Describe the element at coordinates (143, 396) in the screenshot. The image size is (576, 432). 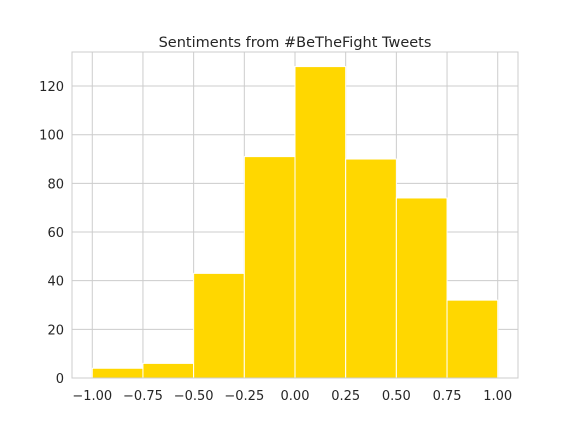
I see `x-tick-label: −0.75` at that location.